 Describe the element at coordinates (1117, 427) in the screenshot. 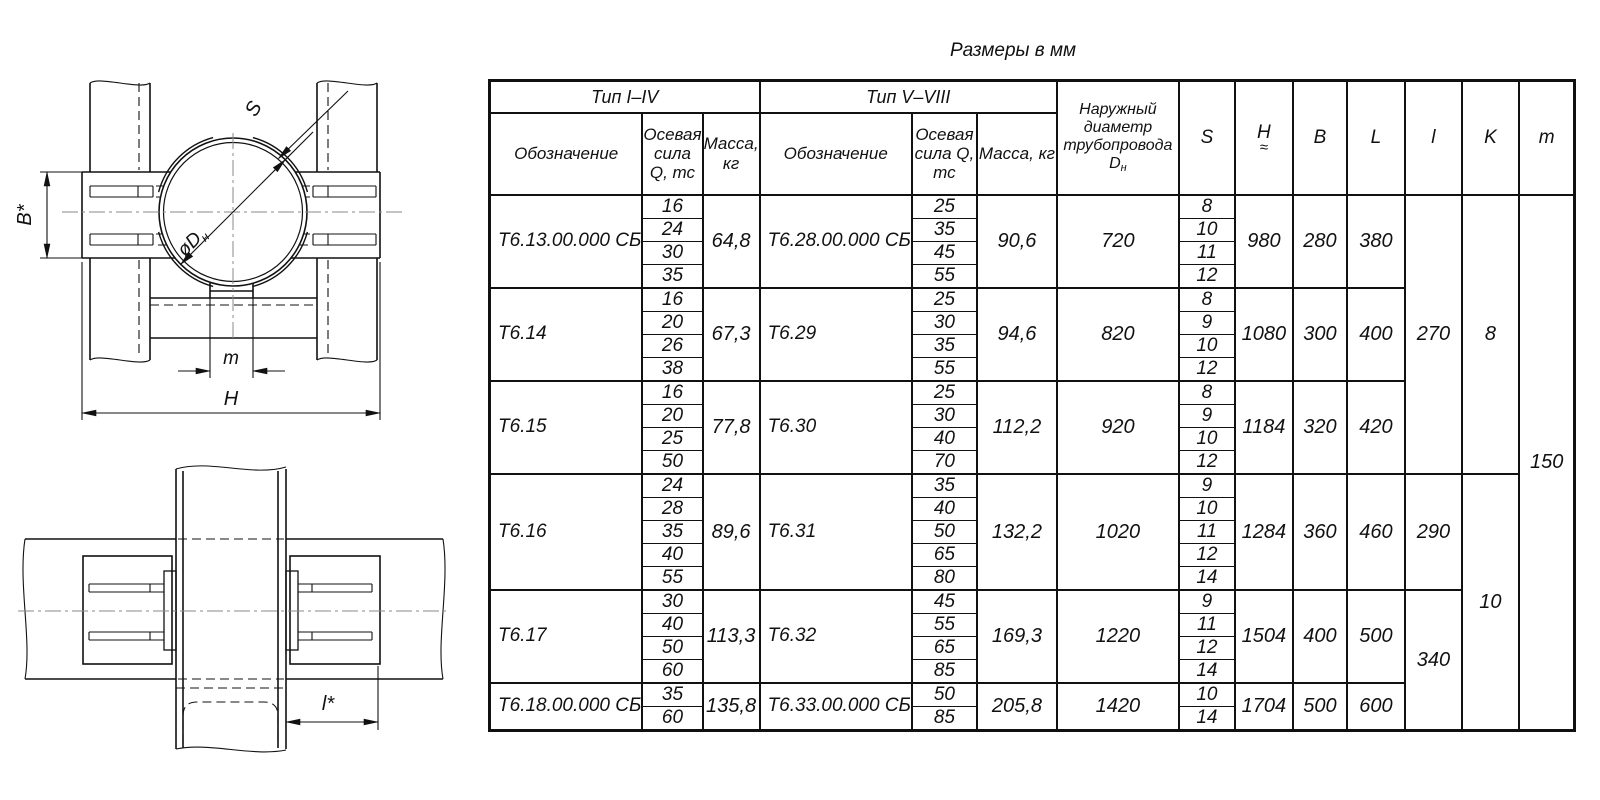

I see `outer-diameter-cell: 920` at that location.